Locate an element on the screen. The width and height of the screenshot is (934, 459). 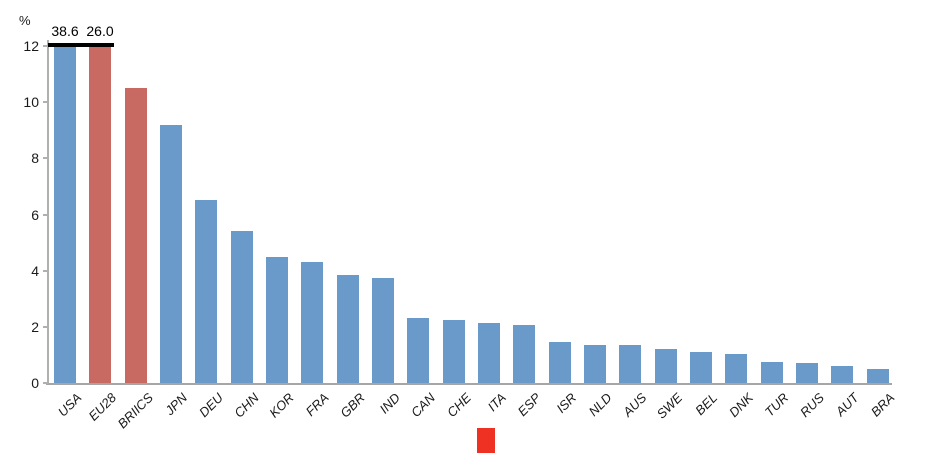
x-tick-label-AUT: AUT is located at coordinates (847, 404).